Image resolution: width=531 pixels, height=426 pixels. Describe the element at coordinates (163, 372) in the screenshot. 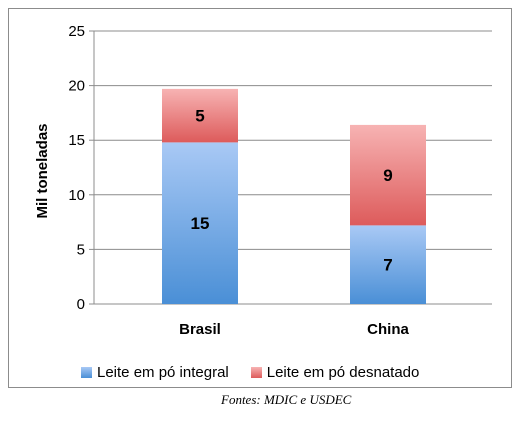

I see `legend-label-integral: Leite em pó integral` at that location.